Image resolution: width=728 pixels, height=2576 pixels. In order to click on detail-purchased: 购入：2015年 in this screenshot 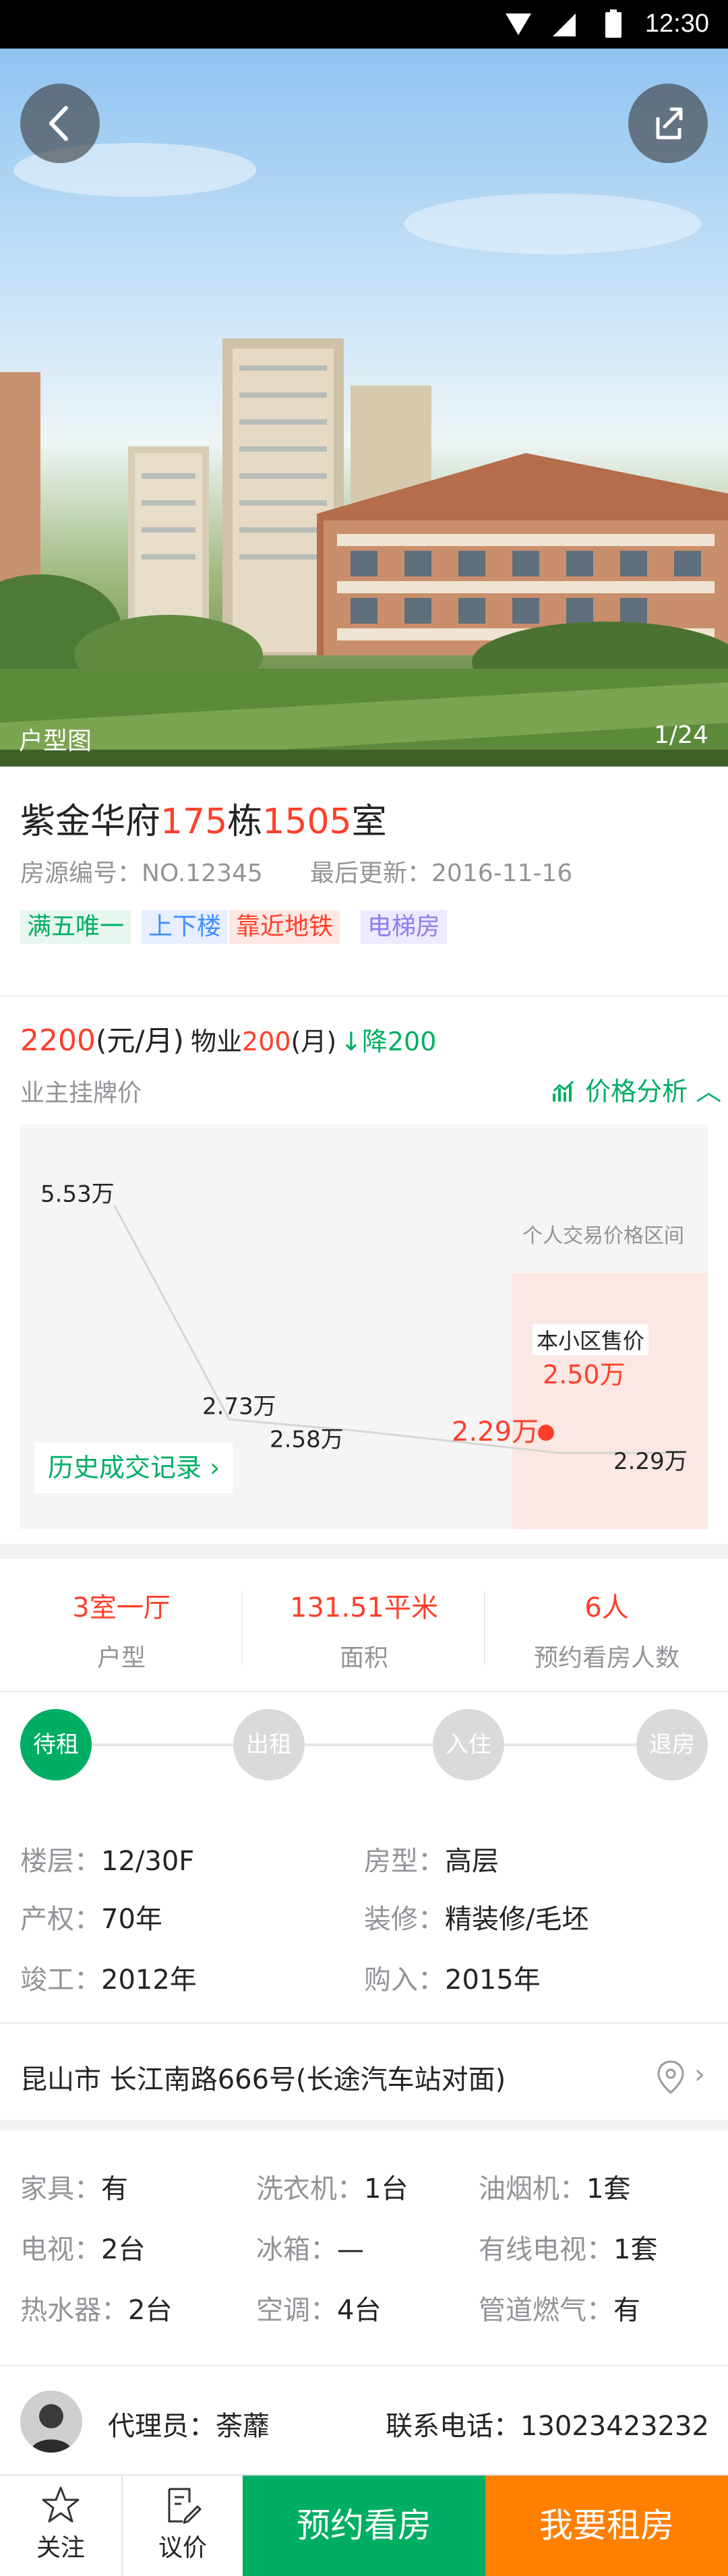, I will do `click(453, 1977)`.